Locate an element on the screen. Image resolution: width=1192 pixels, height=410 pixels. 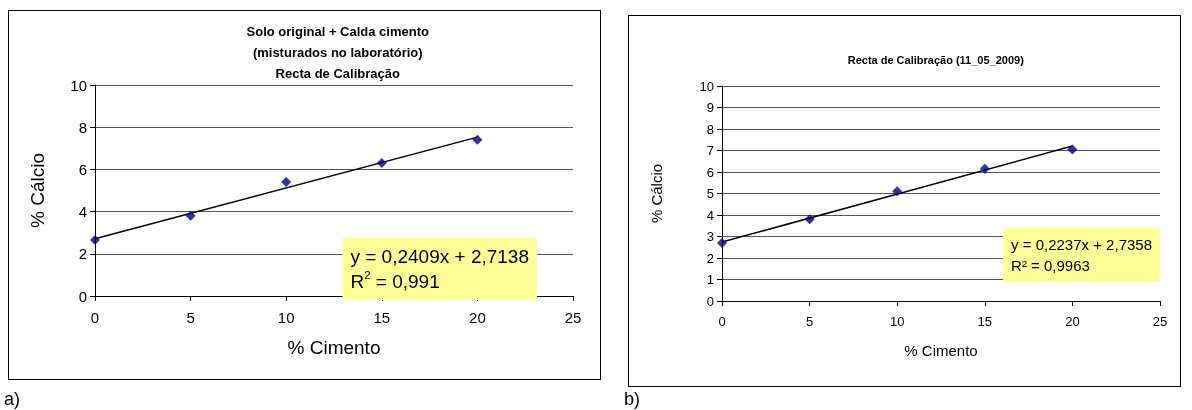
text: a) is located at coordinates (12, 399).